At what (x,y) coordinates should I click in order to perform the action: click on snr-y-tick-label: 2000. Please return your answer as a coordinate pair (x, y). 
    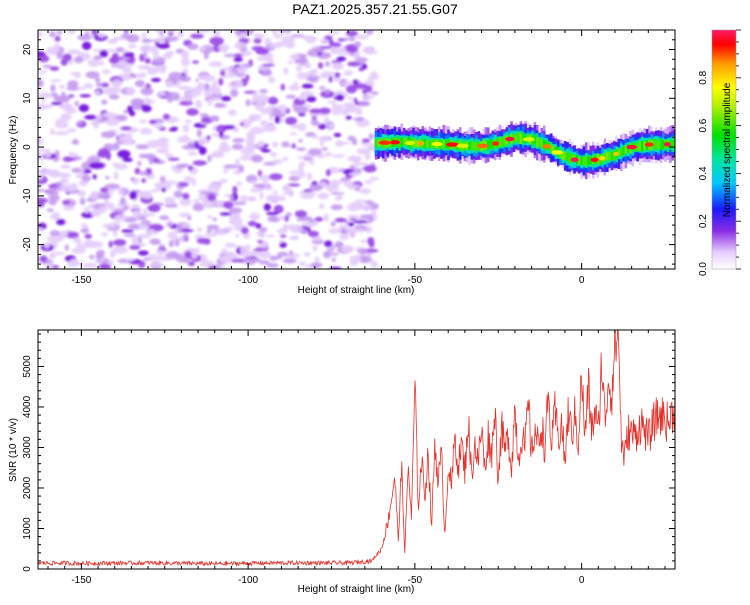
    Looking at the image, I should click on (27, 487).